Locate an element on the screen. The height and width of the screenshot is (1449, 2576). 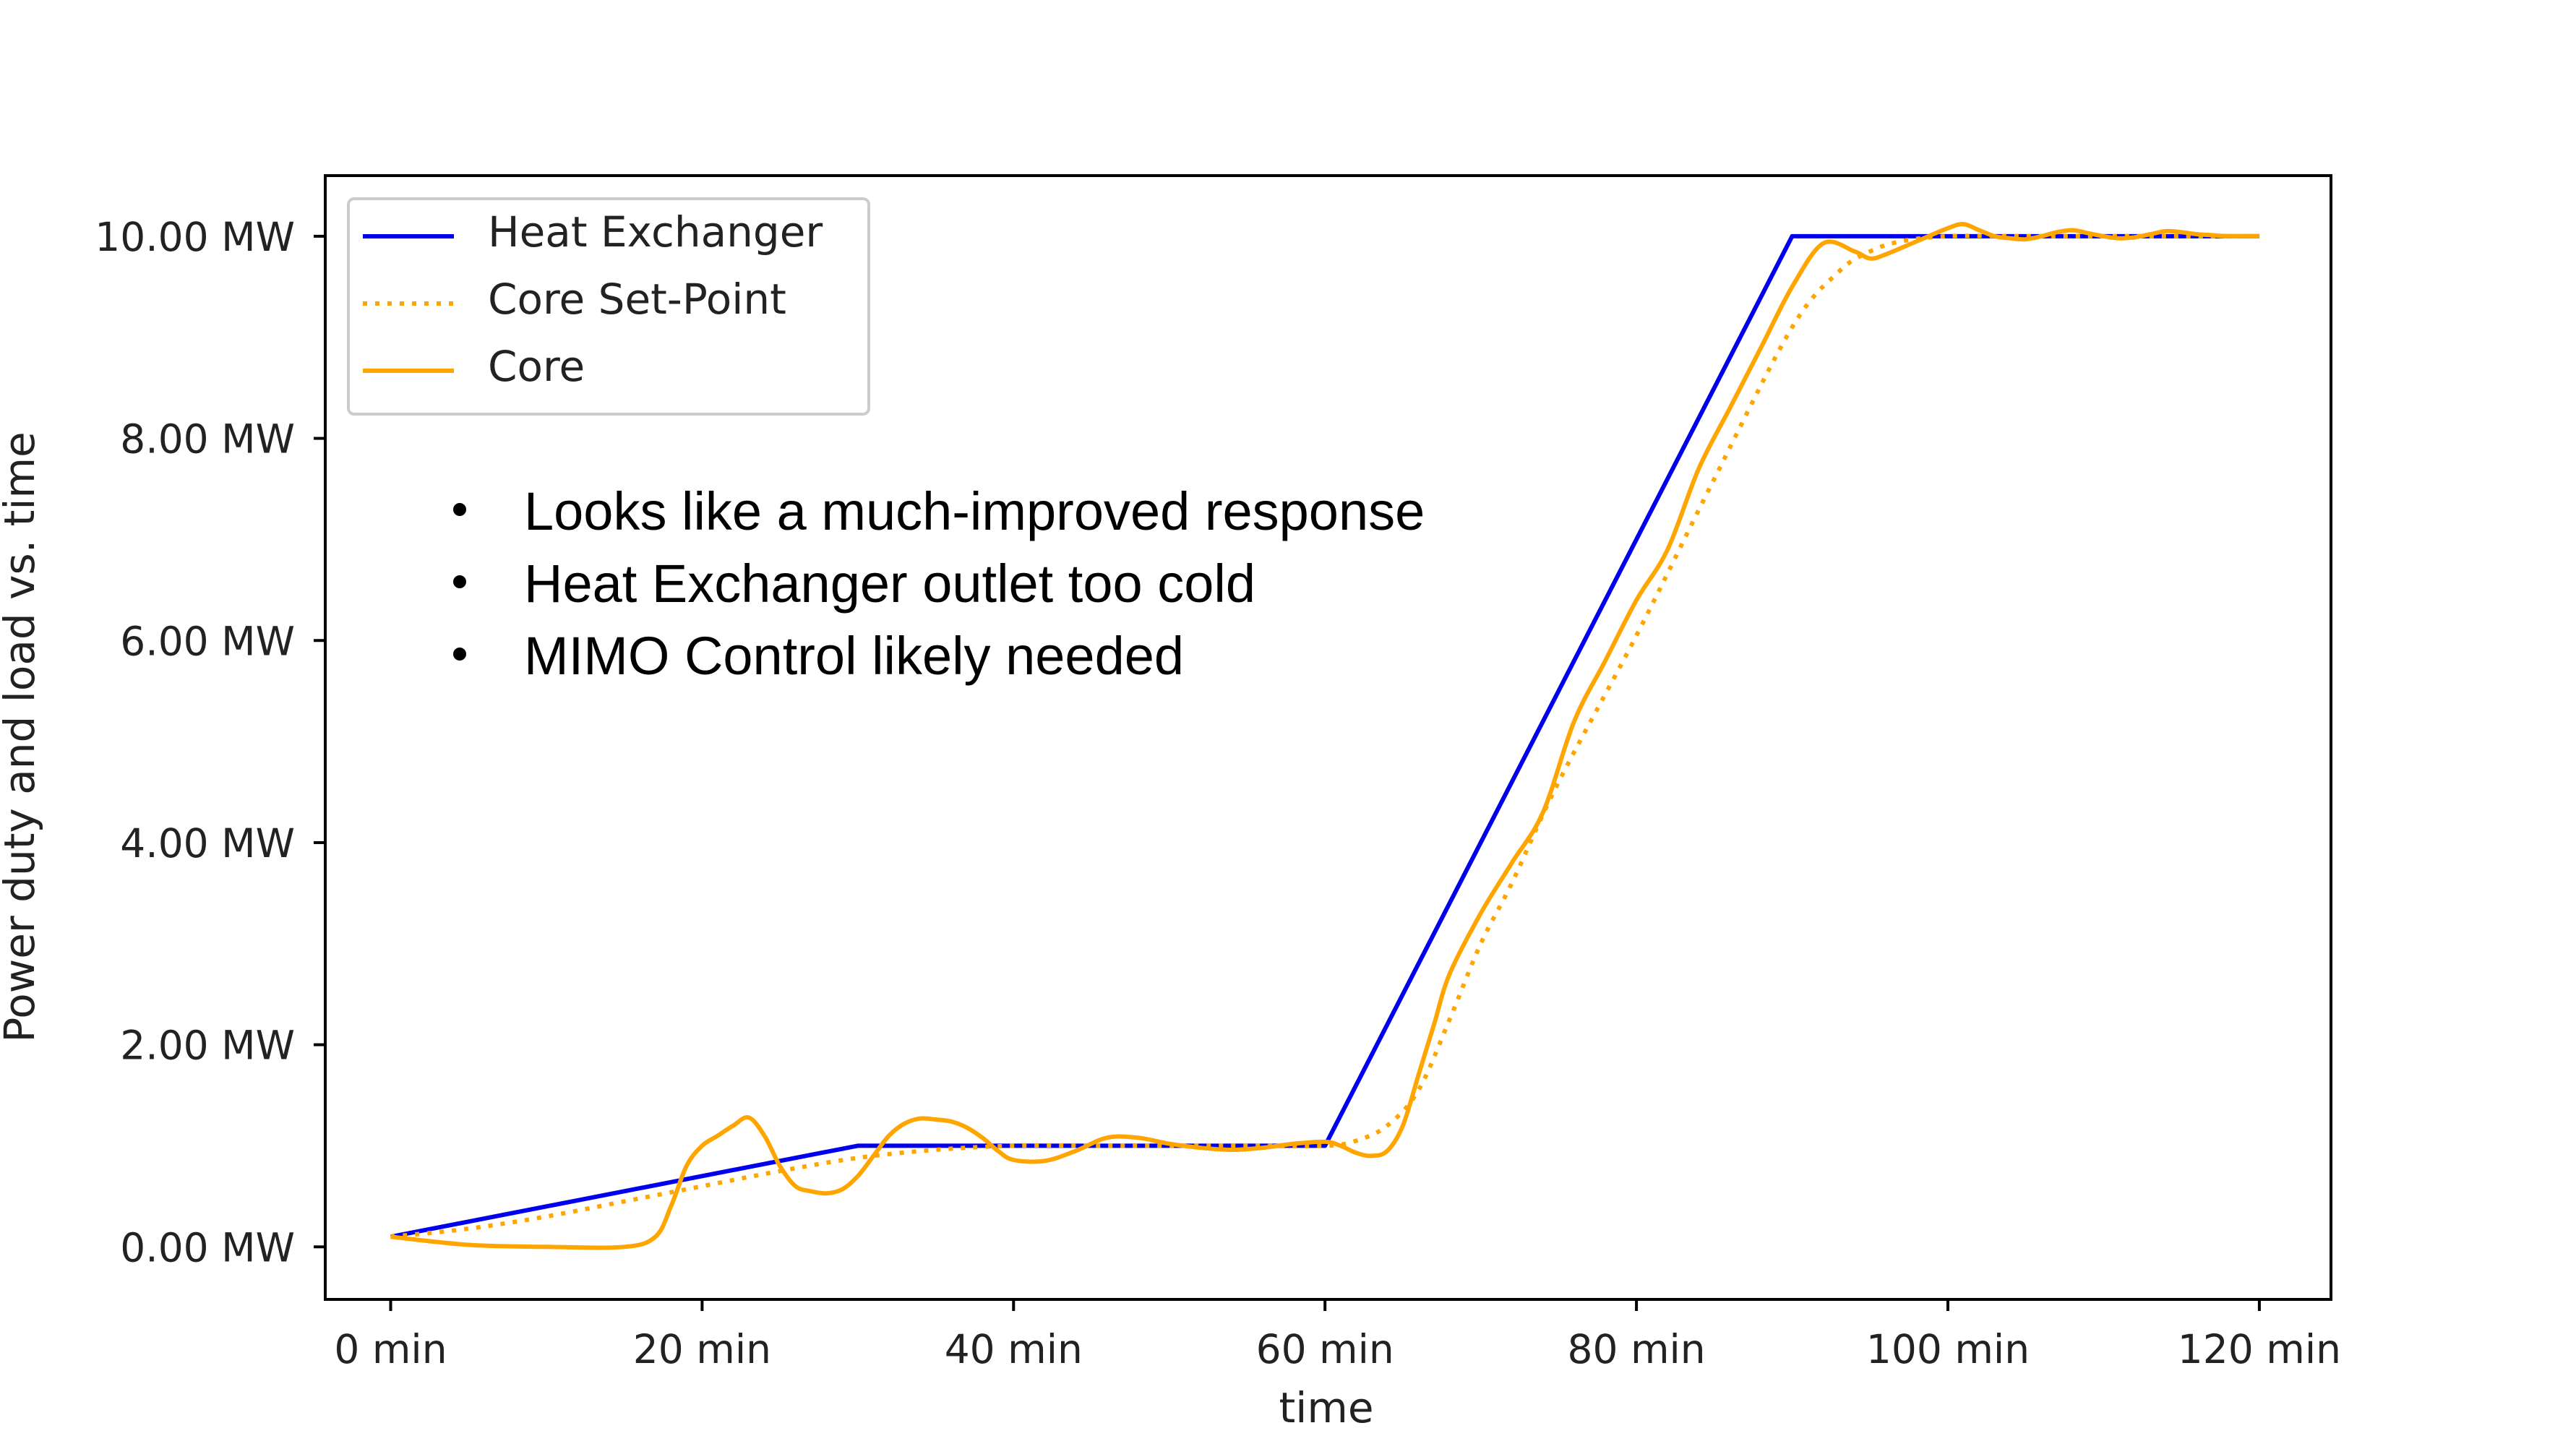
x-tick-label: 0 min is located at coordinates (390, 1349).